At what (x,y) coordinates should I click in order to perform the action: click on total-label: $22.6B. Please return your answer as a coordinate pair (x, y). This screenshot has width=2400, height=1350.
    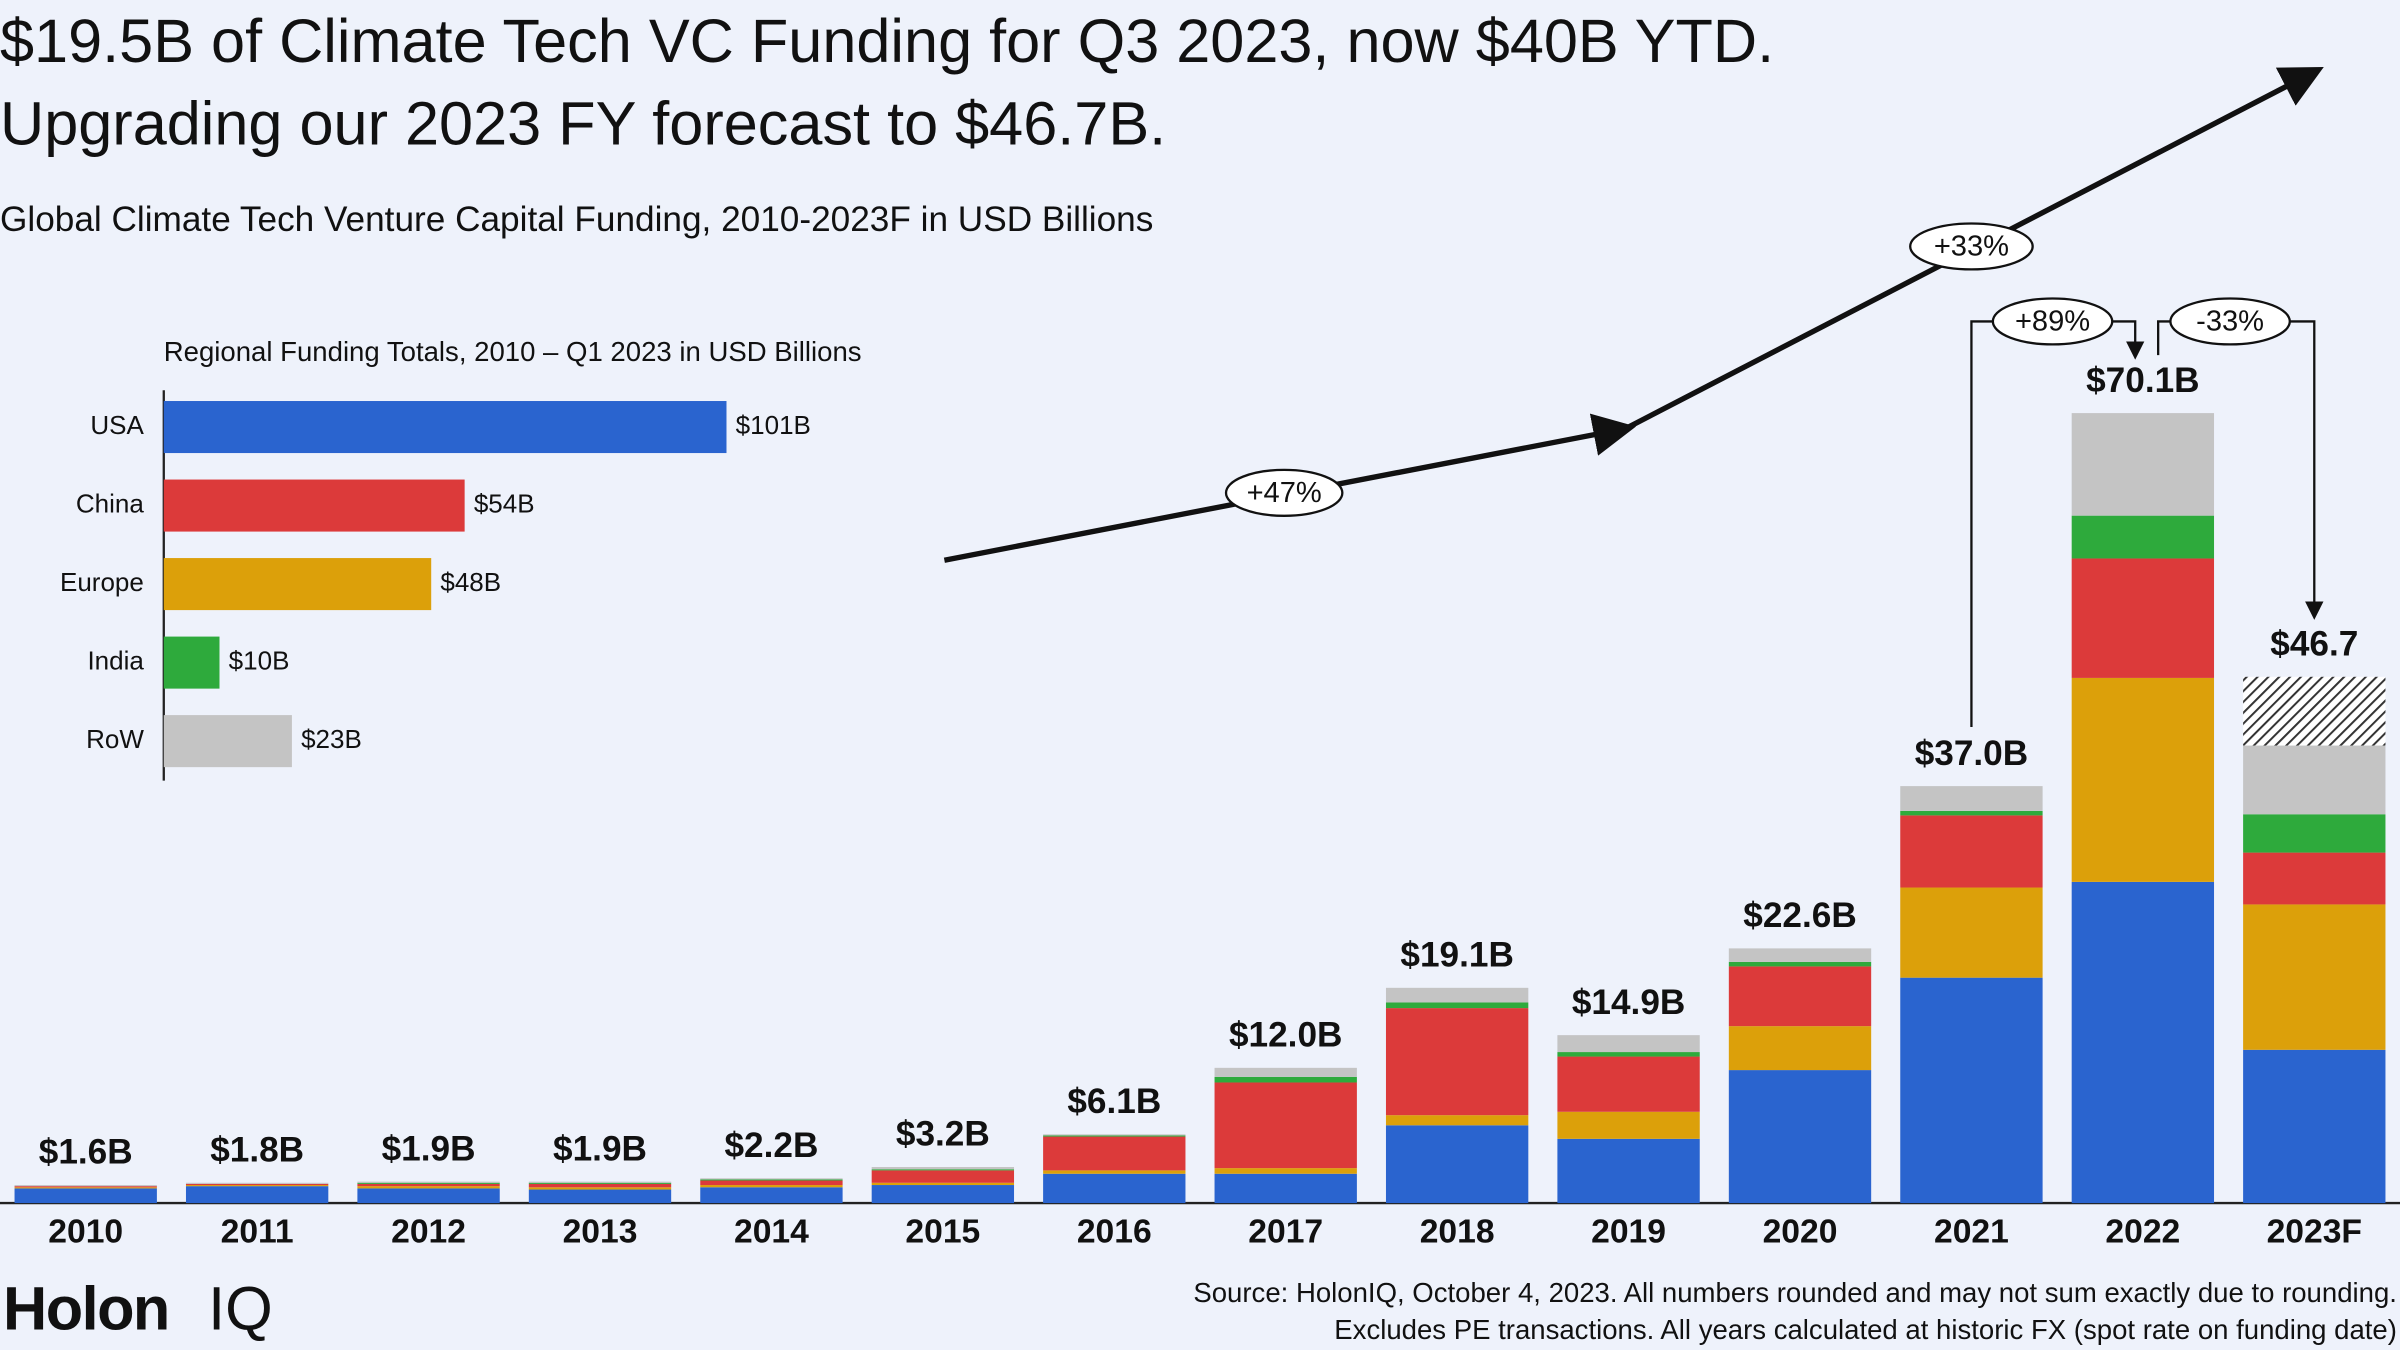
    Looking at the image, I should click on (1799, 915).